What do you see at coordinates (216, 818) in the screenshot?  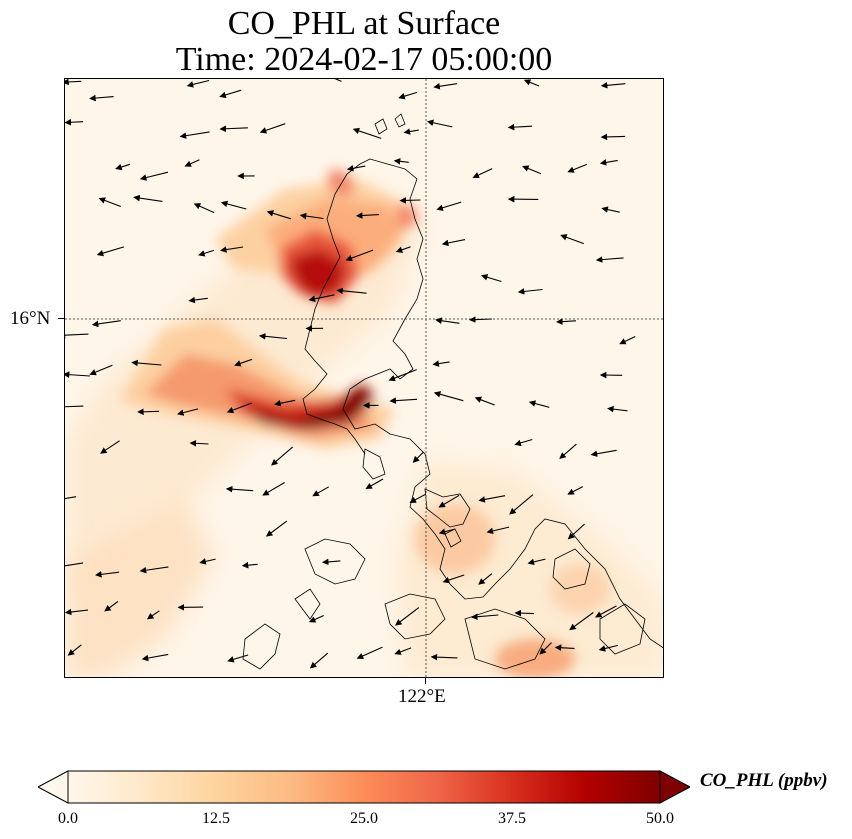 I see `colorbar-tick-1: 12.5` at bounding box center [216, 818].